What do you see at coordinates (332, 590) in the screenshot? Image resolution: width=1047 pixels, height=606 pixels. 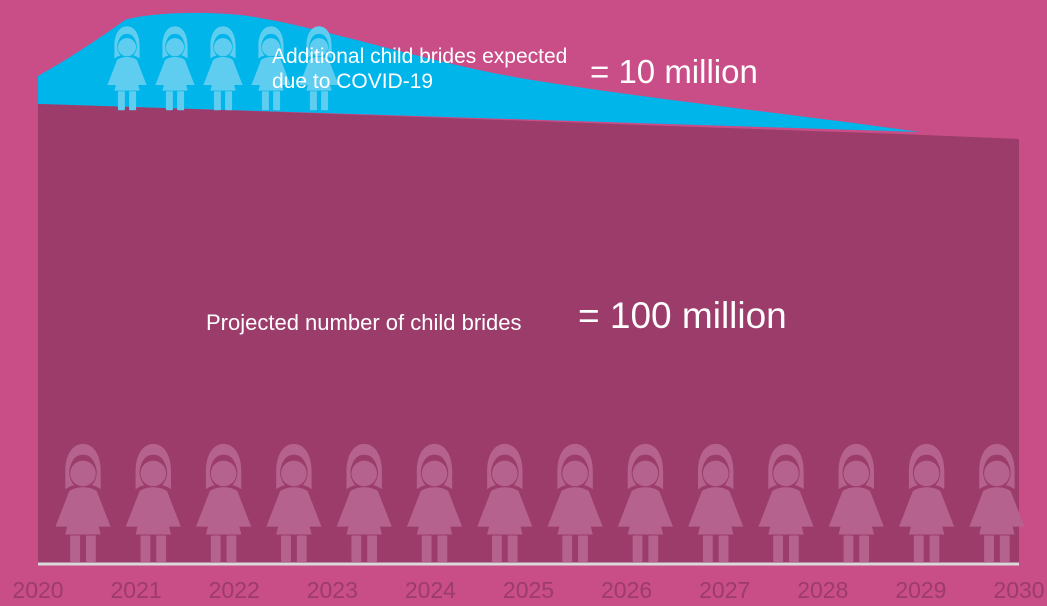 I see `x-tick-label: 2023` at bounding box center [332, 590].